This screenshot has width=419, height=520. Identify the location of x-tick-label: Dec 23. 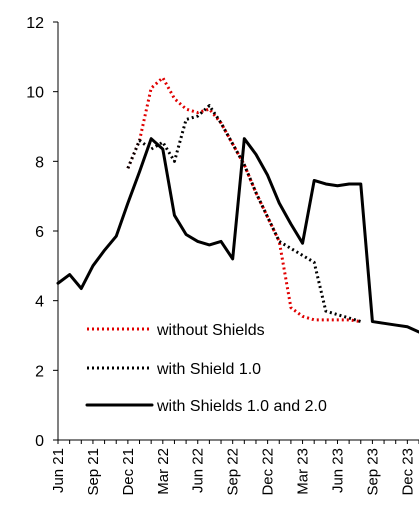
(407, 472).